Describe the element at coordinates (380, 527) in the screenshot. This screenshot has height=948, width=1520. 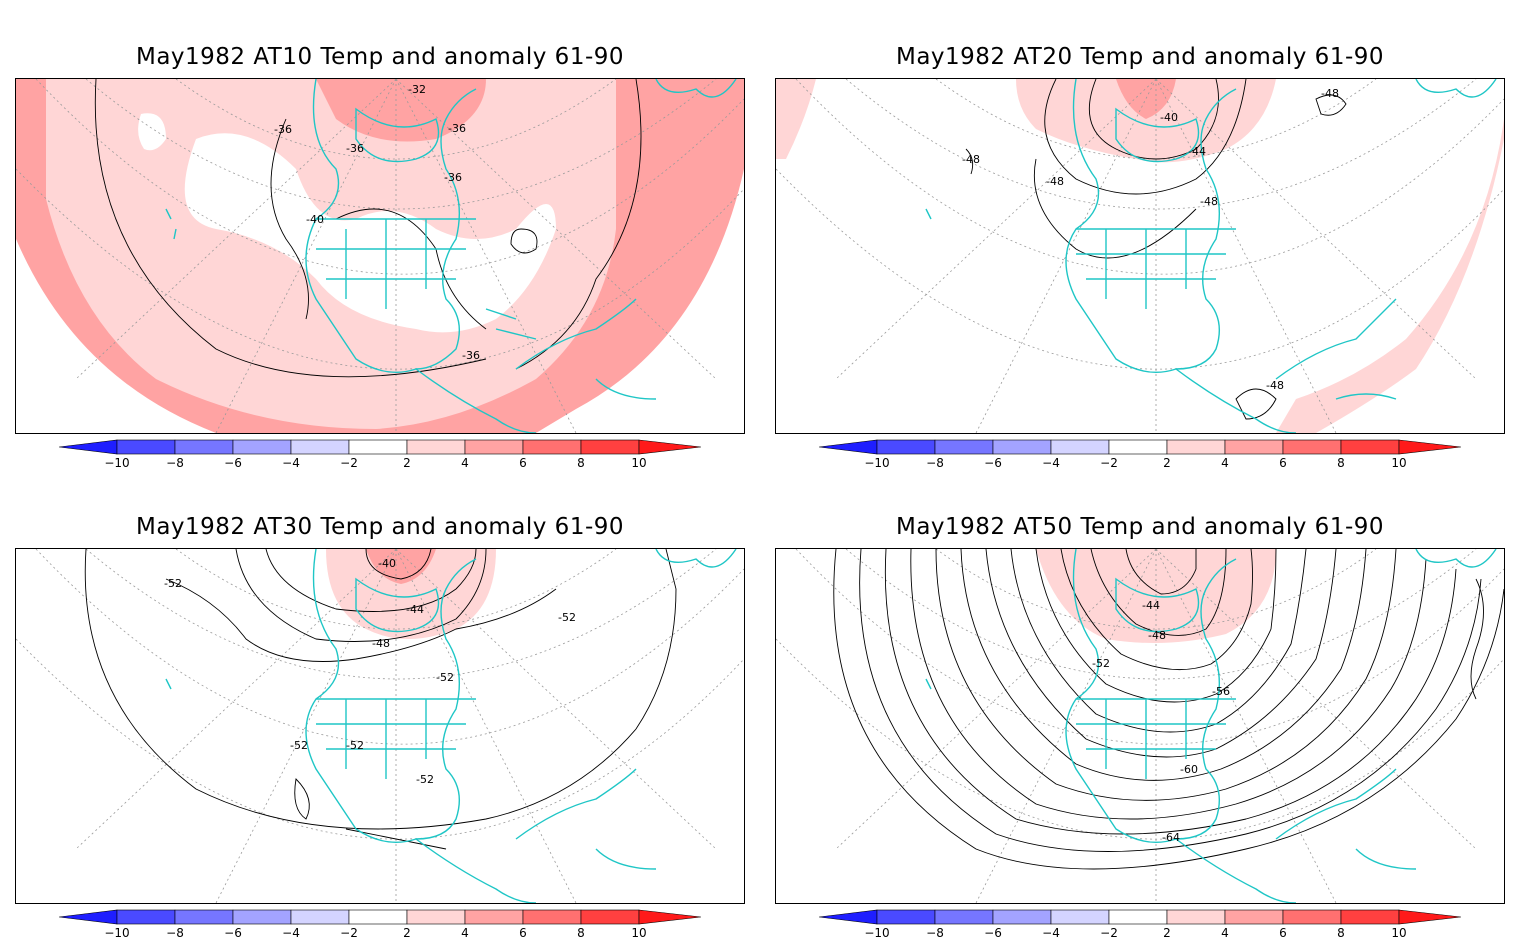
I see `panel-title: May1982 AT30 Temp and anomaly 61-90` at that location.